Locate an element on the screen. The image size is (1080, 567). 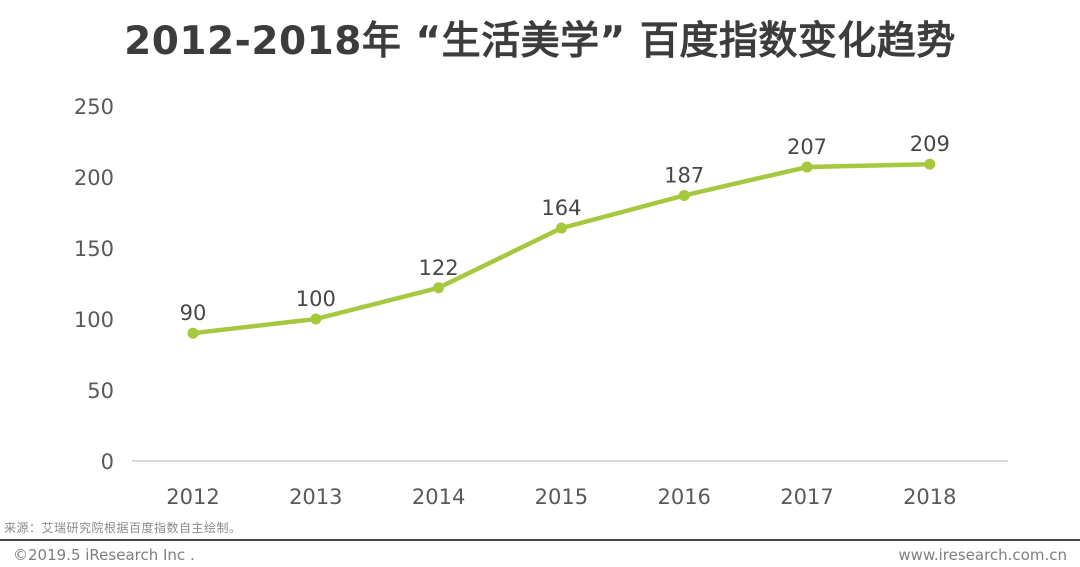
data-point-value: 207 is located at coordinates (807, 147).